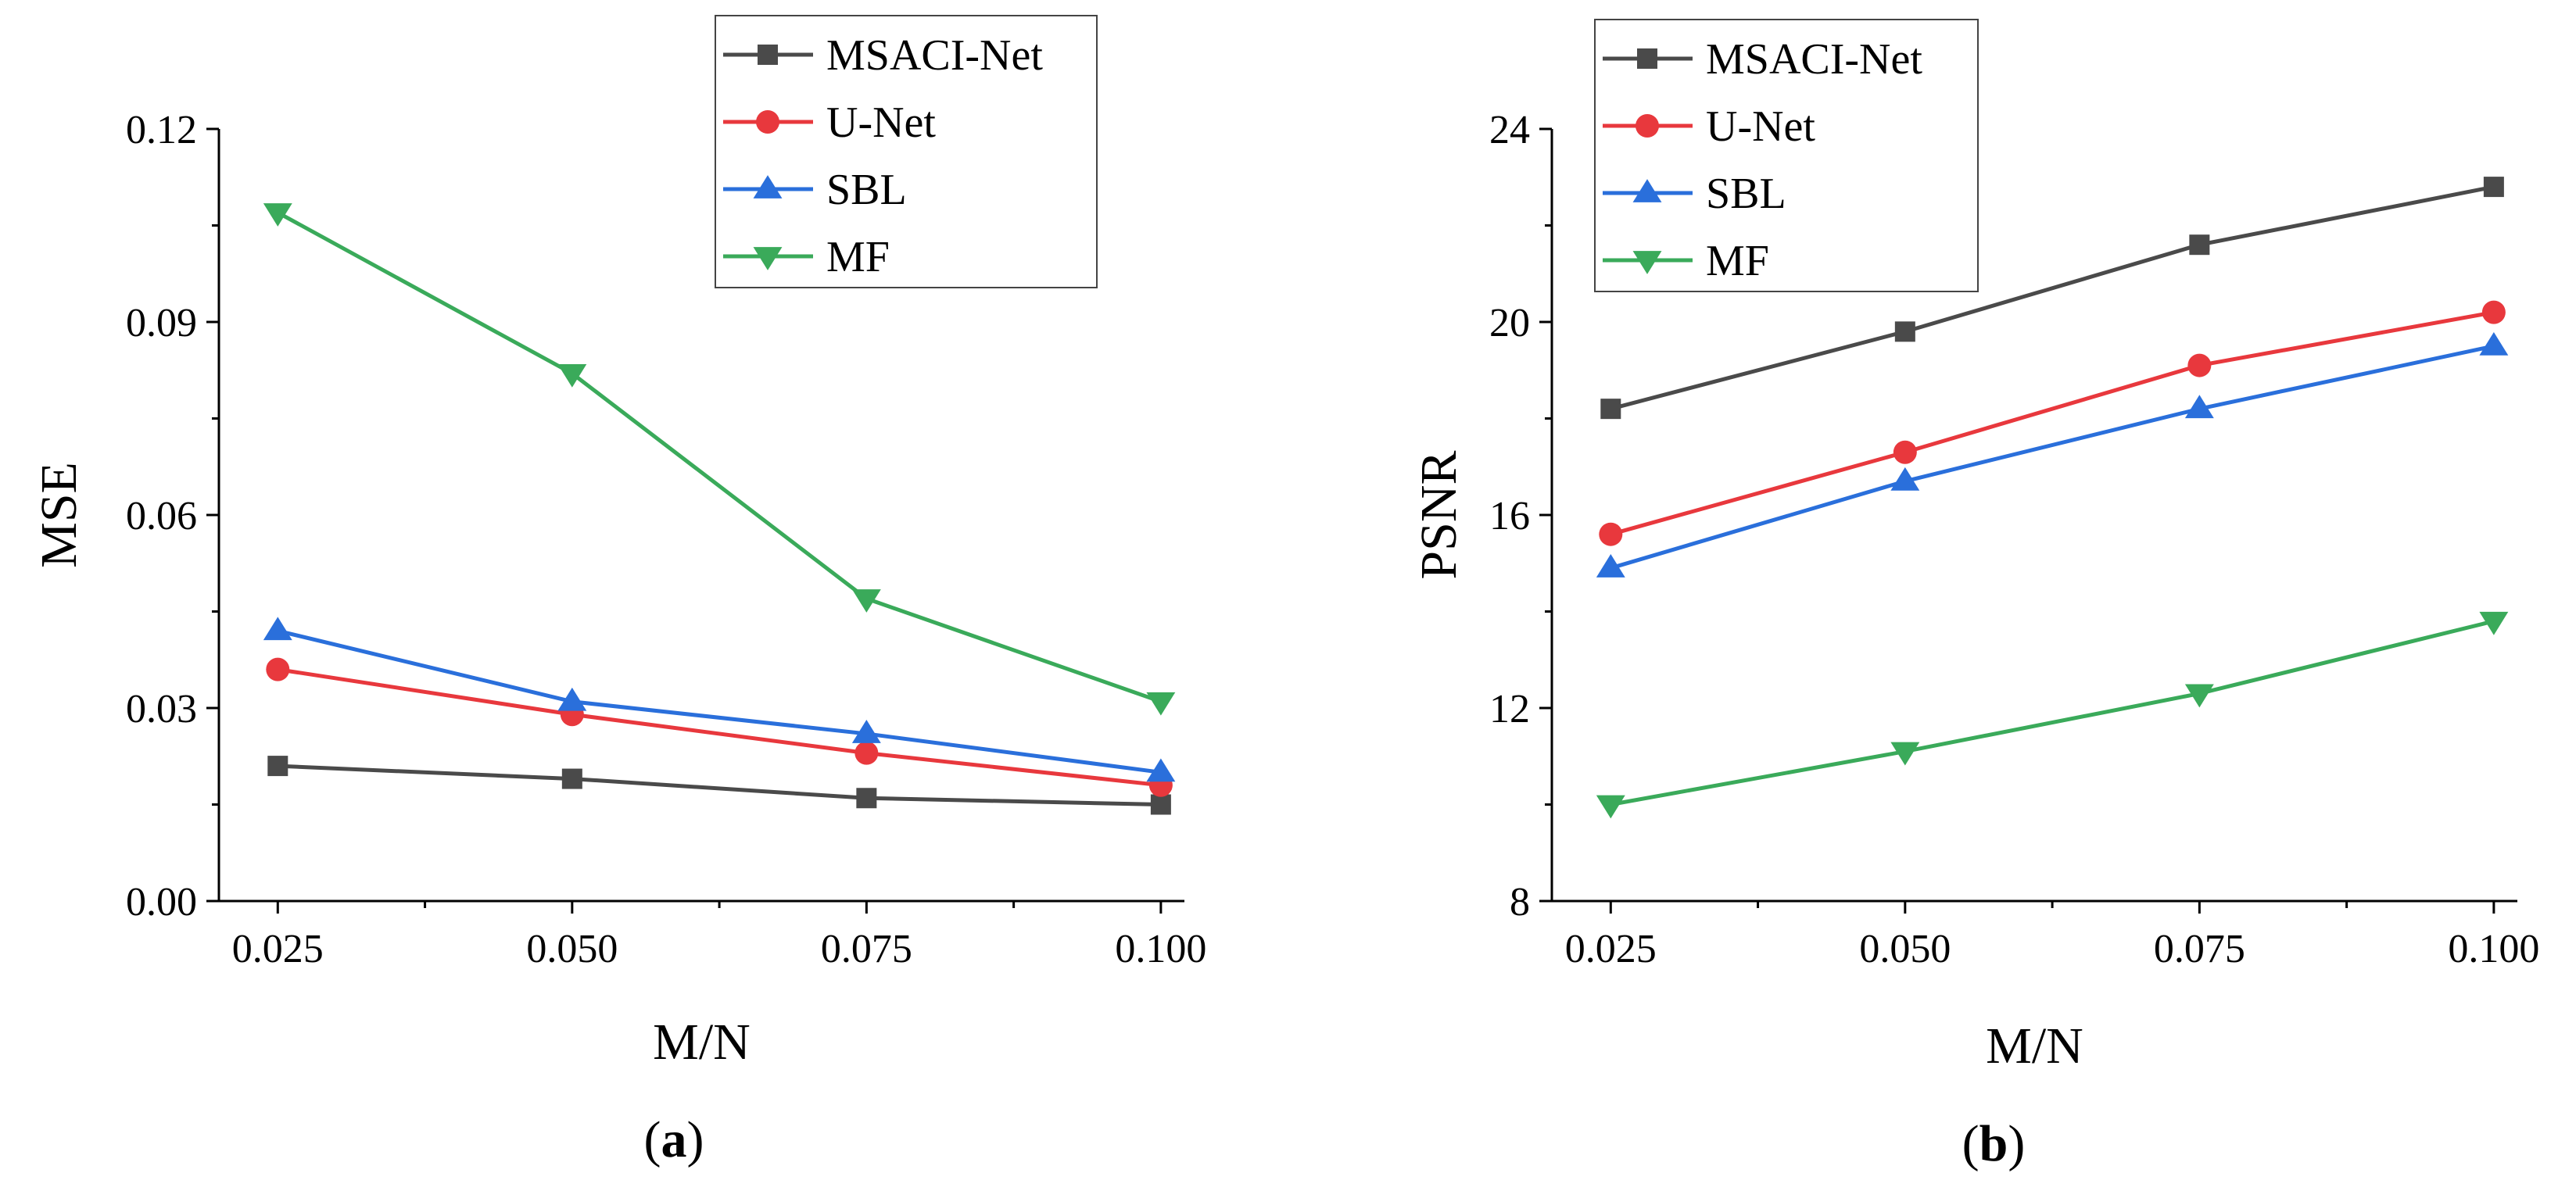  What do you see at coordinates (1520, 902) in the screenshot?
I see `y-tick-label: 8` at bounding box center [1520, 902].